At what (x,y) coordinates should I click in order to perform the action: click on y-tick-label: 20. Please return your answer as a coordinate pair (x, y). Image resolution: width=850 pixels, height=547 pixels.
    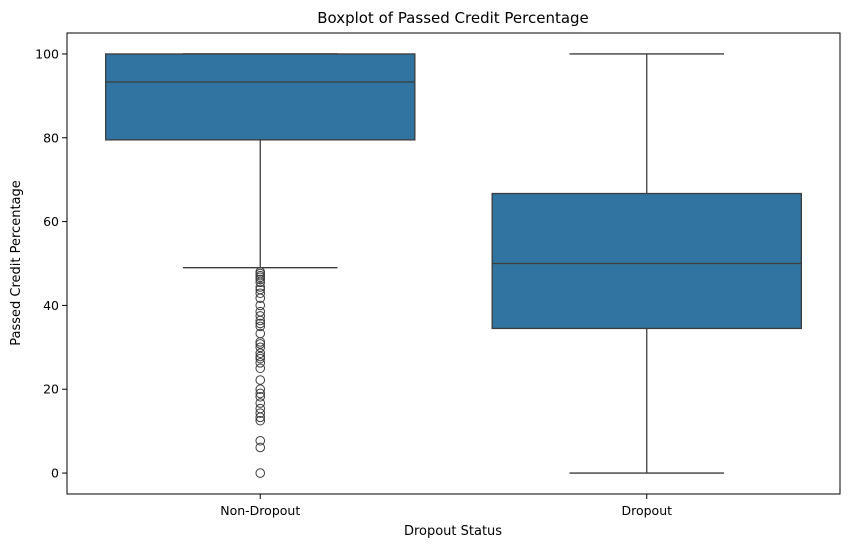
    Looking at the image, I should click on (51, 389).